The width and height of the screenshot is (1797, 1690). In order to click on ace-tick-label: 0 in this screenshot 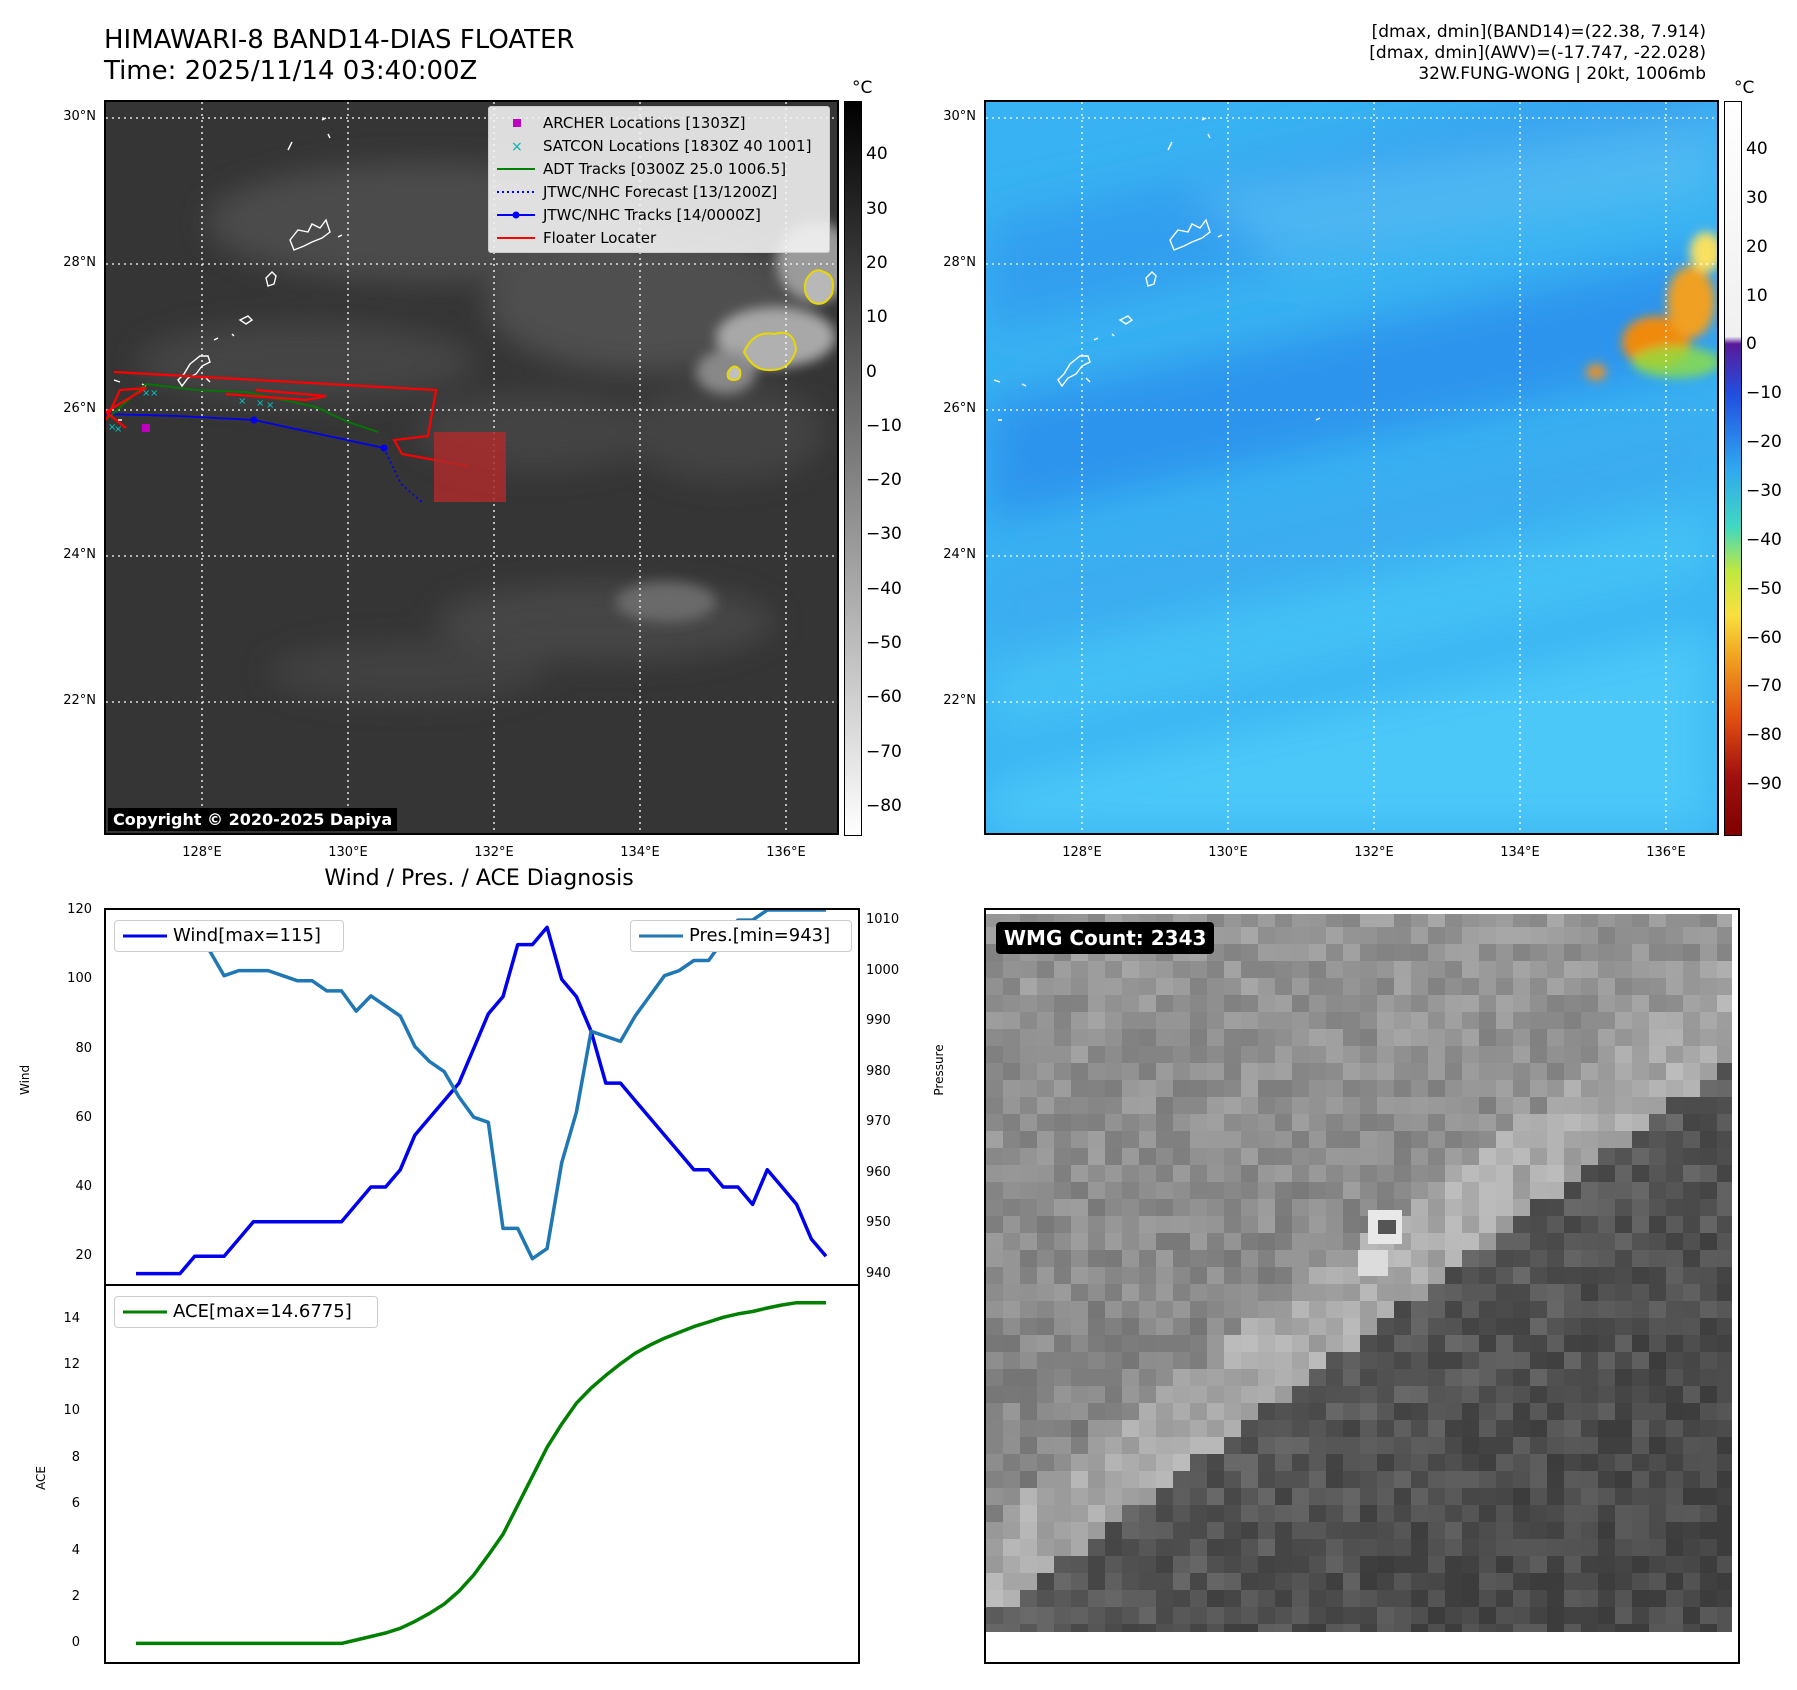, I will do `click(75, 1643)`.